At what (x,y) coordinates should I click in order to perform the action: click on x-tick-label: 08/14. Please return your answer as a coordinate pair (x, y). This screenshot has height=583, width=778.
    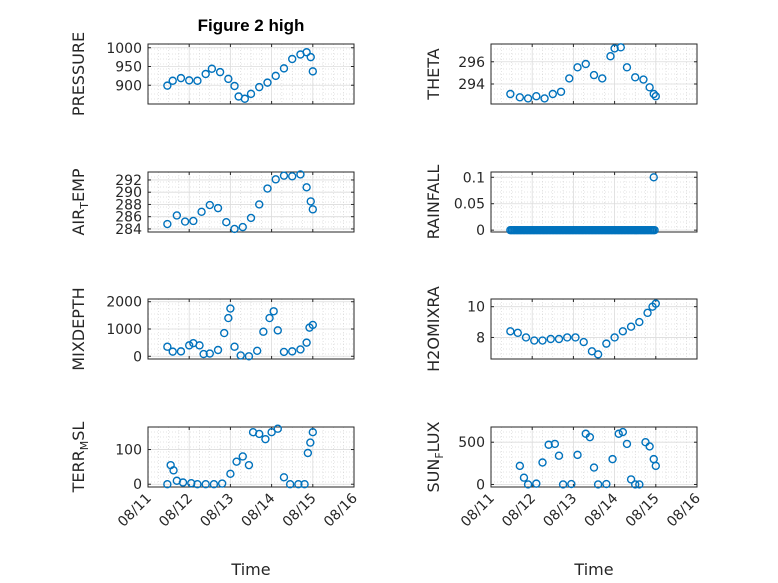
    Looking at the image, I should click on (602, 510).